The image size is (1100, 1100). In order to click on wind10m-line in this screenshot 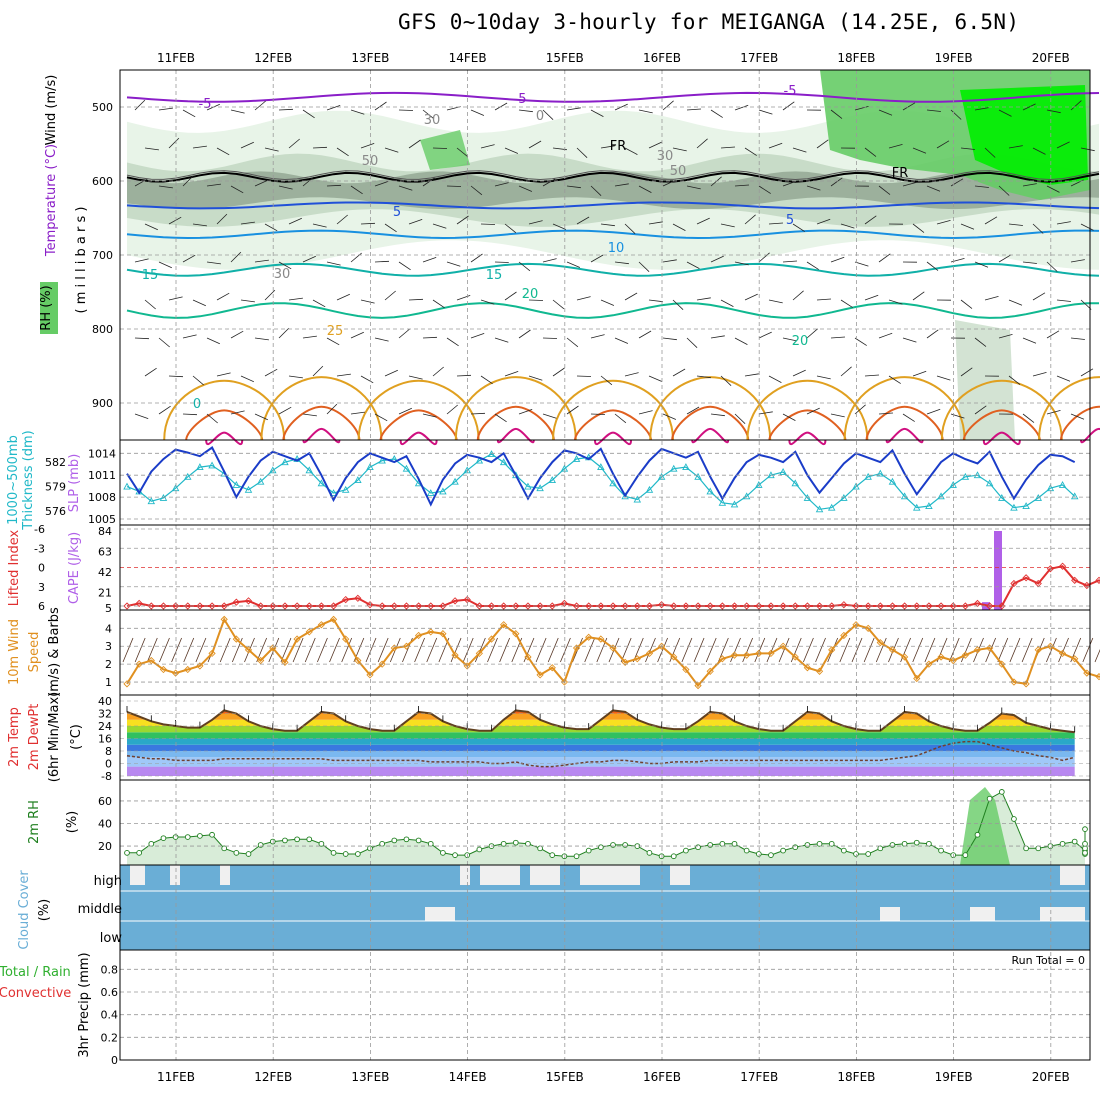, I will do `click(613, 652)`.